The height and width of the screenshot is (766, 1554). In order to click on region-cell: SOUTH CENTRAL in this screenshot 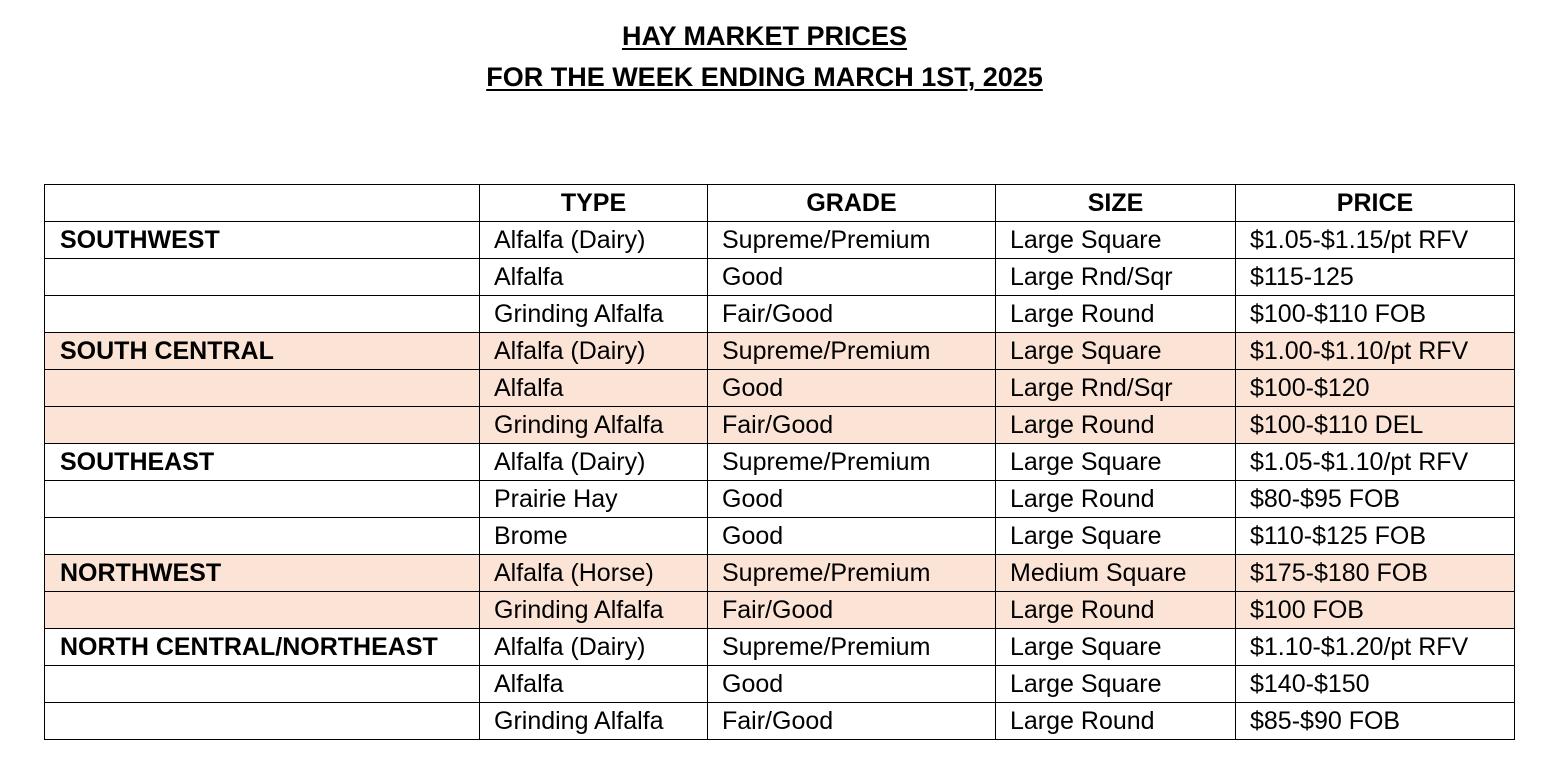, I will do `click(262, 351)`.